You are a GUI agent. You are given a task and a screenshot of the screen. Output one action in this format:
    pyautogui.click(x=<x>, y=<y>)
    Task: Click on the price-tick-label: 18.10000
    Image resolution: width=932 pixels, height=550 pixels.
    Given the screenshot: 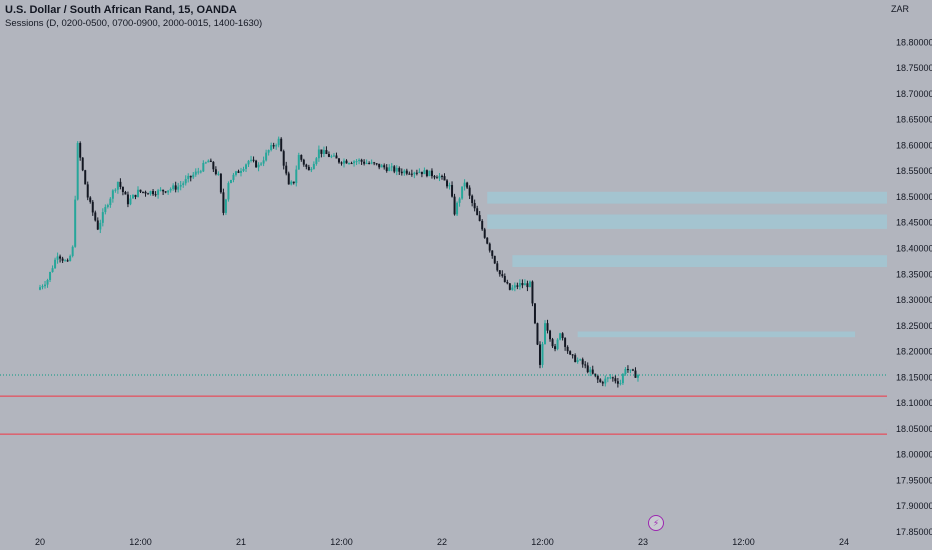 What is the action you would take?
    pyautogui.click(x=914, y=403)
    